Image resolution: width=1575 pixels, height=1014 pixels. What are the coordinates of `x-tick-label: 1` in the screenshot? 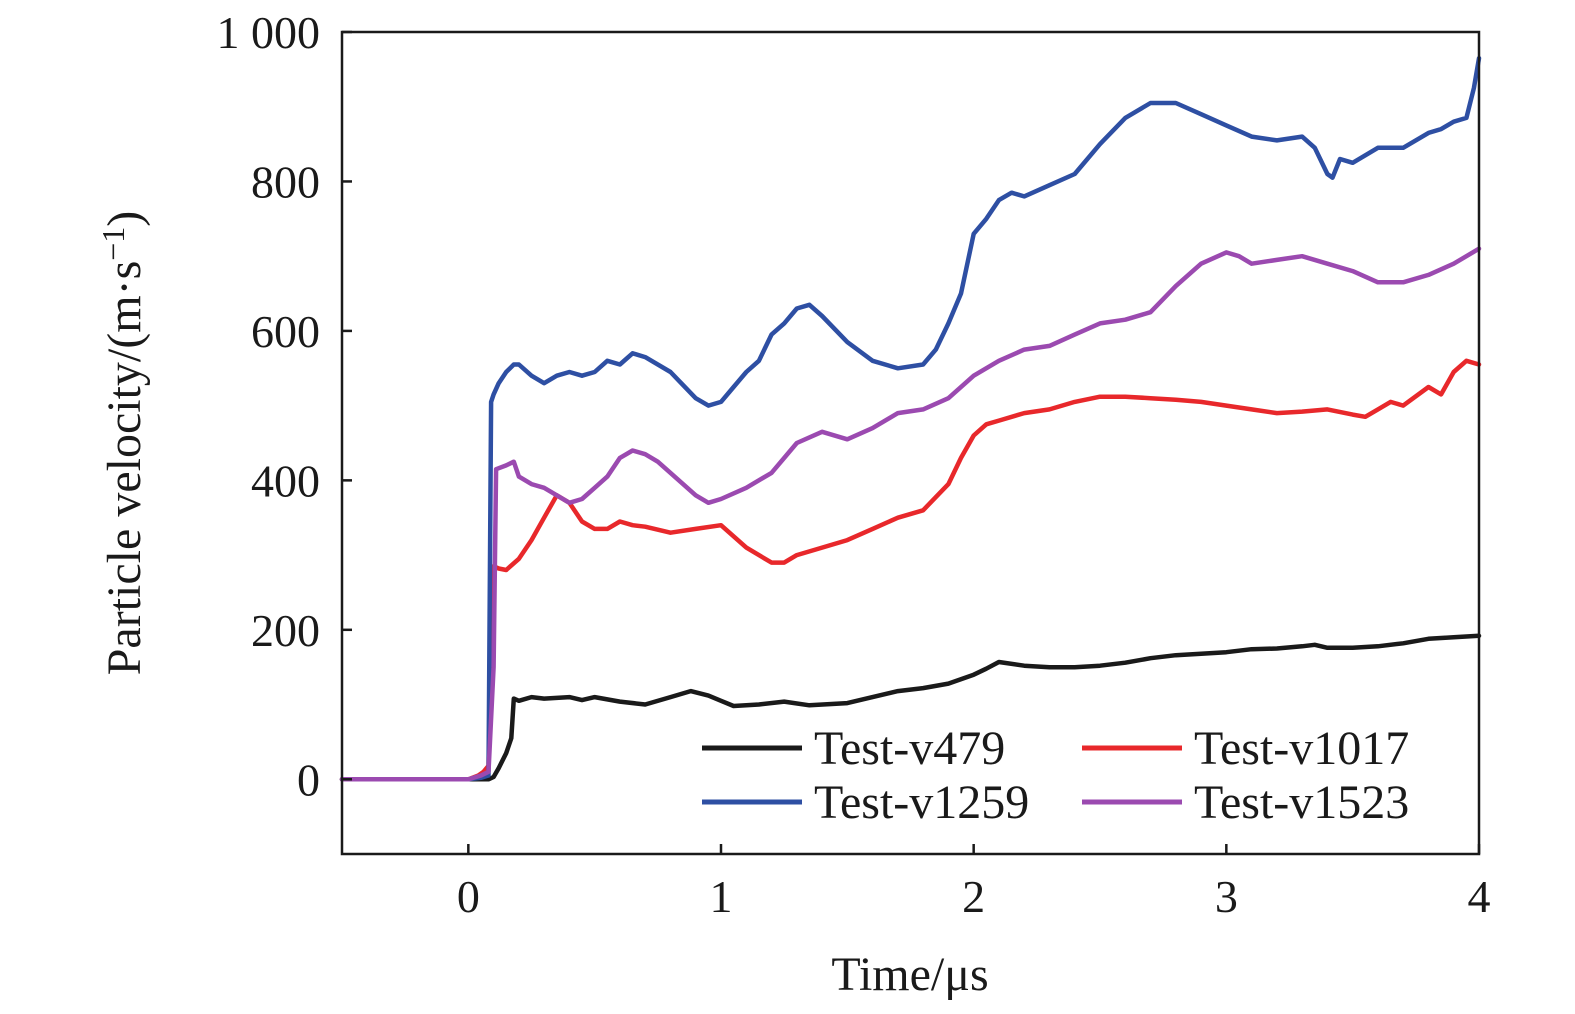 It's located at (721, 896).